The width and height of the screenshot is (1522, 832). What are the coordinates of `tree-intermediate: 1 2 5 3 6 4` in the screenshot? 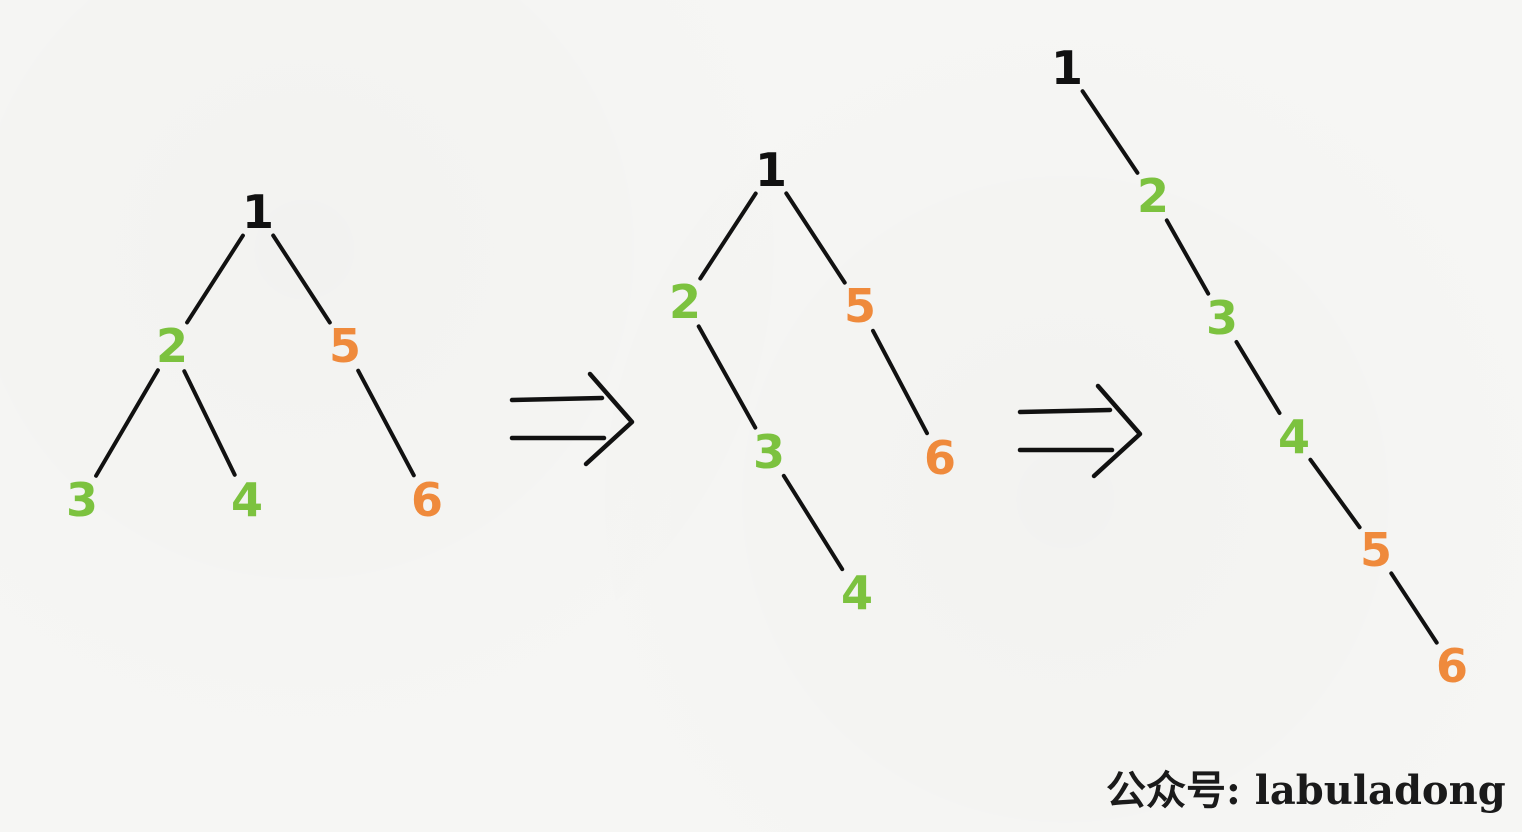 It's located at (812, 381).